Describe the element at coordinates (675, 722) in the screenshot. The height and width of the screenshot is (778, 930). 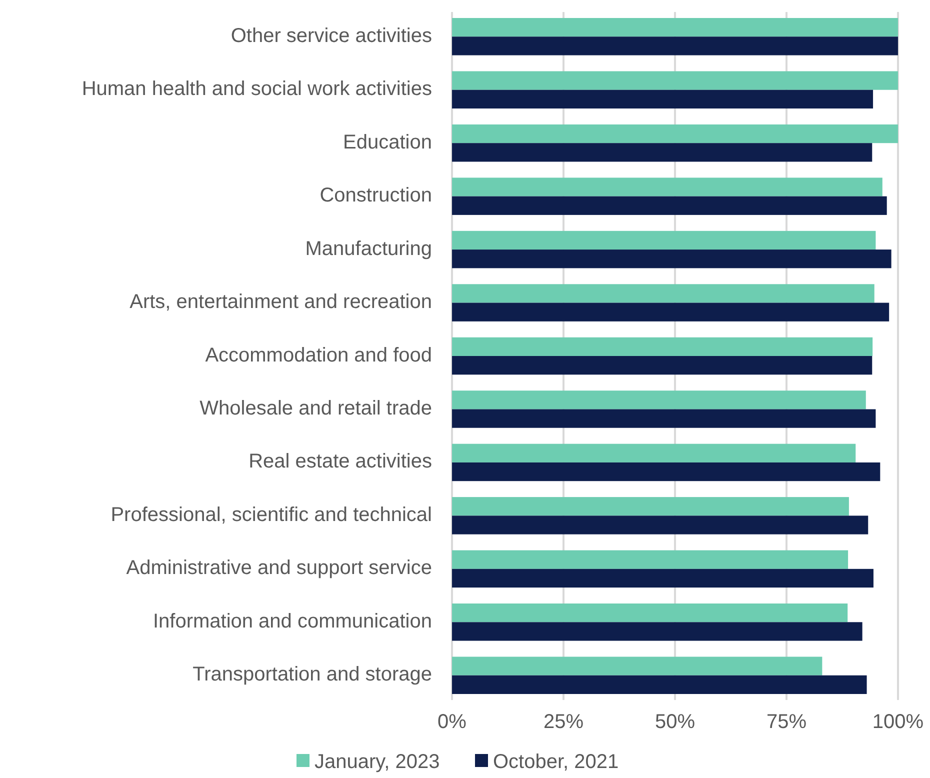
I see `x-tick-label: 50%` at that location.